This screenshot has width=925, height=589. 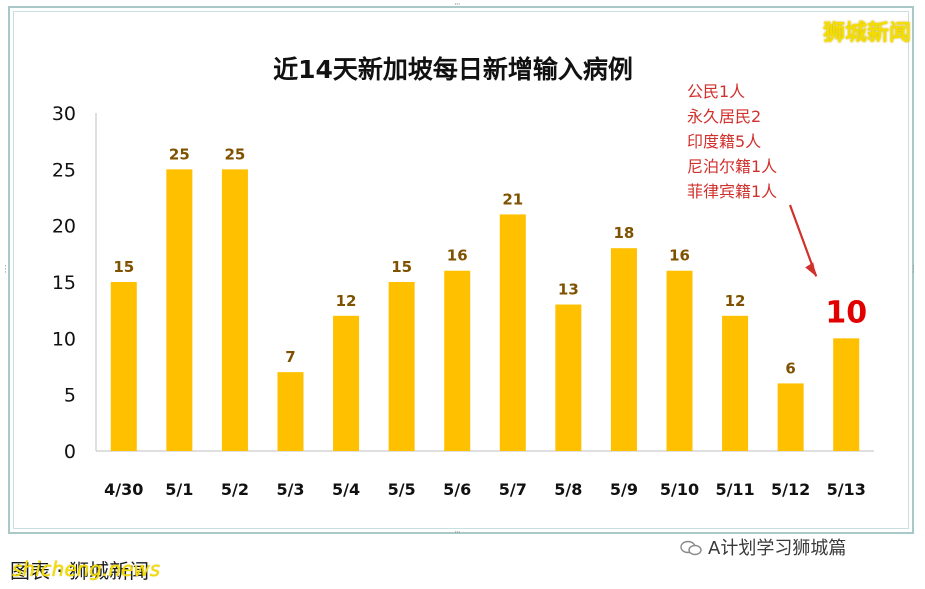 I want to click on chart-source-credit: 图表 · 狮城新闻 shicheng.news, so click(x=85, y=569).